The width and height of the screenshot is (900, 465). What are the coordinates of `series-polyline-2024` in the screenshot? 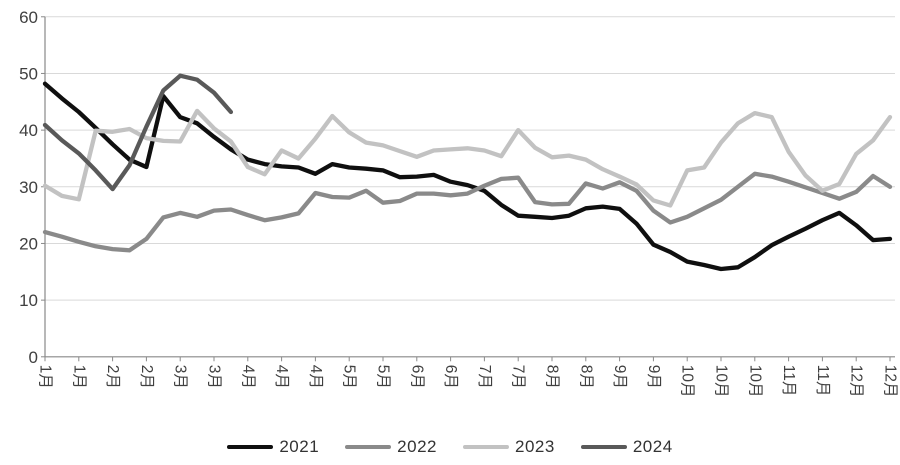 It's located at (138, 132).